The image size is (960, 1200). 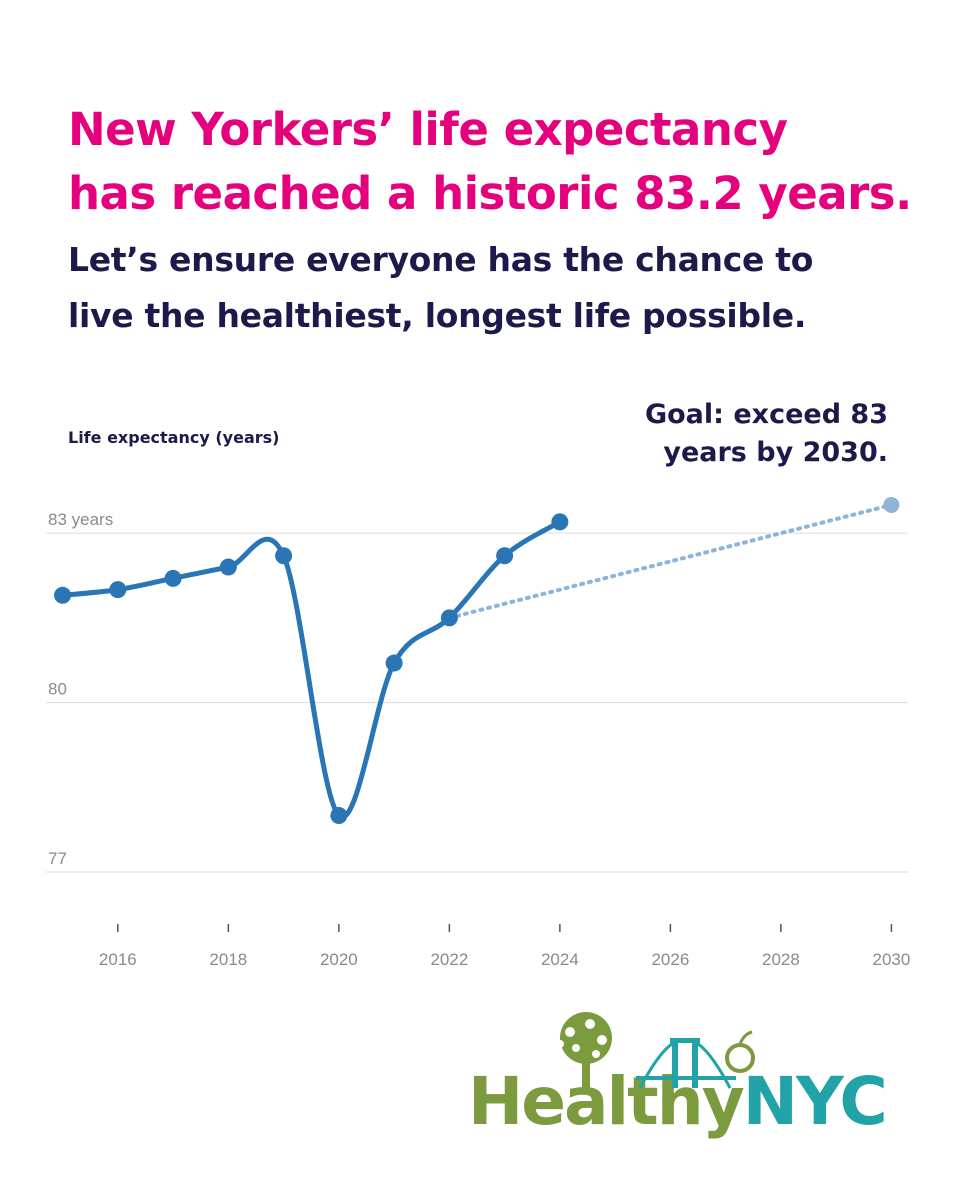 I want to click on bridge-icon, so click(x=686, y=1063).